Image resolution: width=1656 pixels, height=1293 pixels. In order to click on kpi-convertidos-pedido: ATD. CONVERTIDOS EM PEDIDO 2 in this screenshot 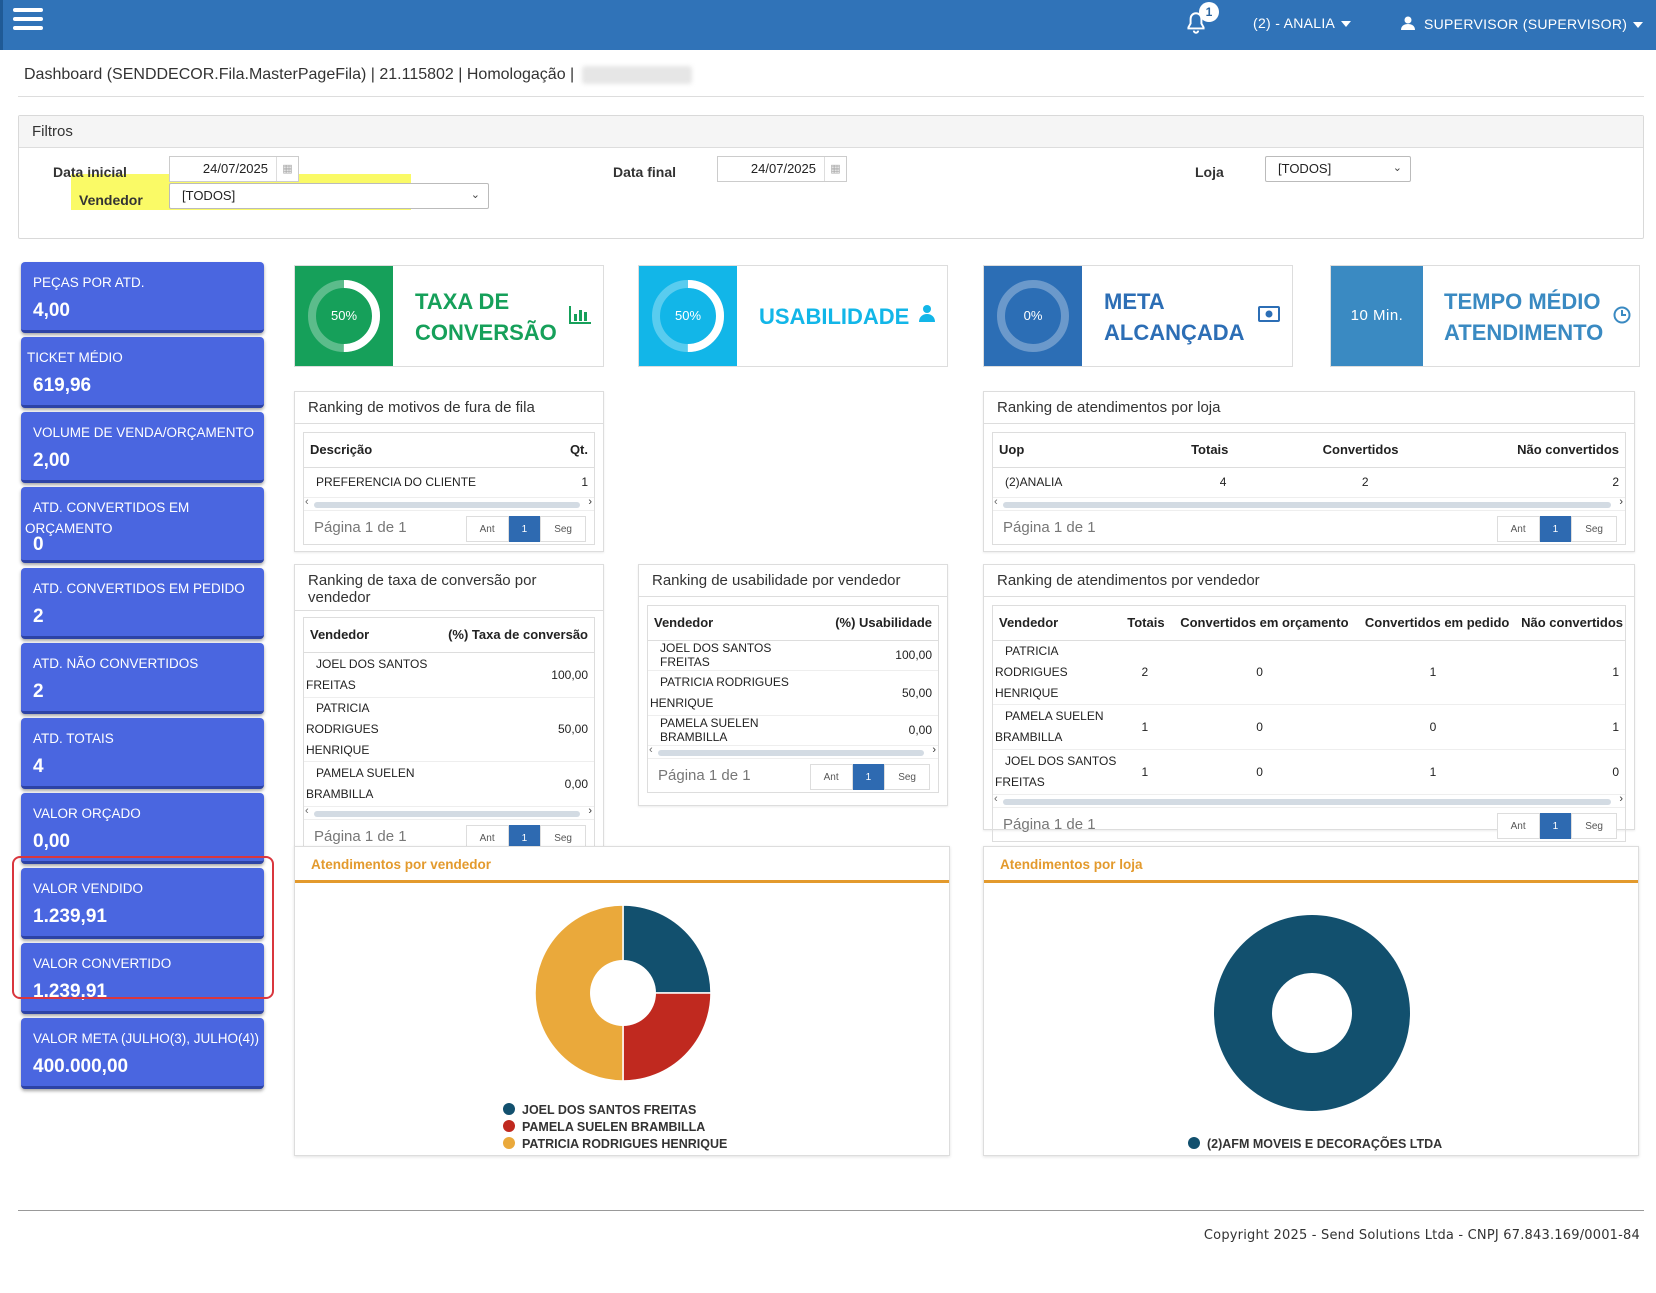, I will do `click(142, 603)`.